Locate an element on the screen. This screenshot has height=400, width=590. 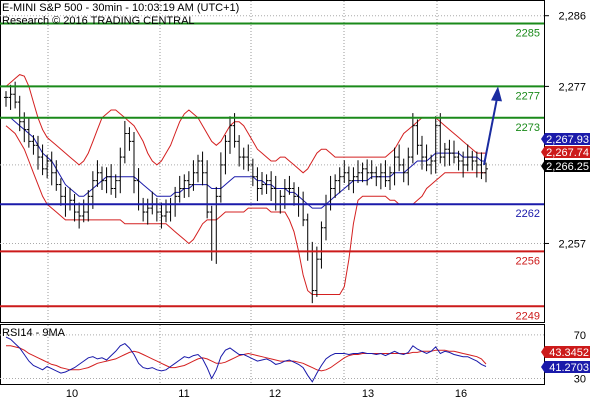
price-badge-label: 2,267.74 is located at coordinates (567, 153).